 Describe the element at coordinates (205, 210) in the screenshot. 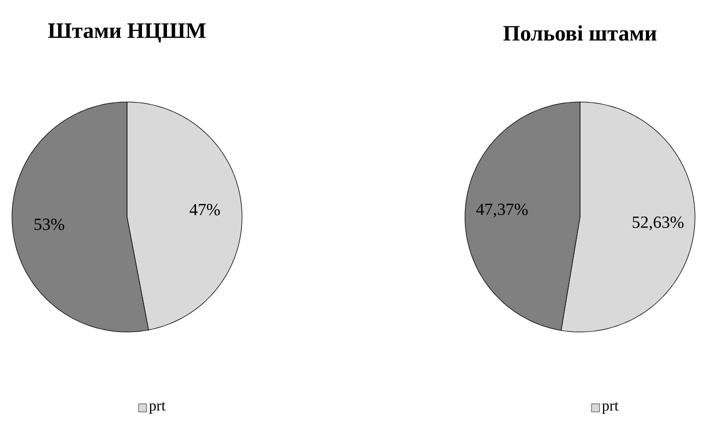

I see `data-label: 47%` at that location.